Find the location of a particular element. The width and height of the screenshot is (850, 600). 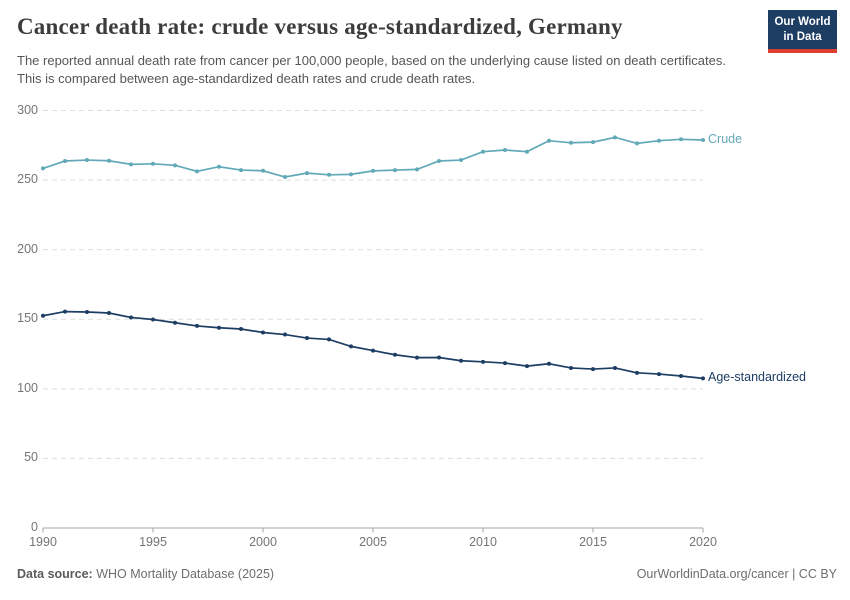

data-point-crude-2014 is located at coordinates (571, 142).